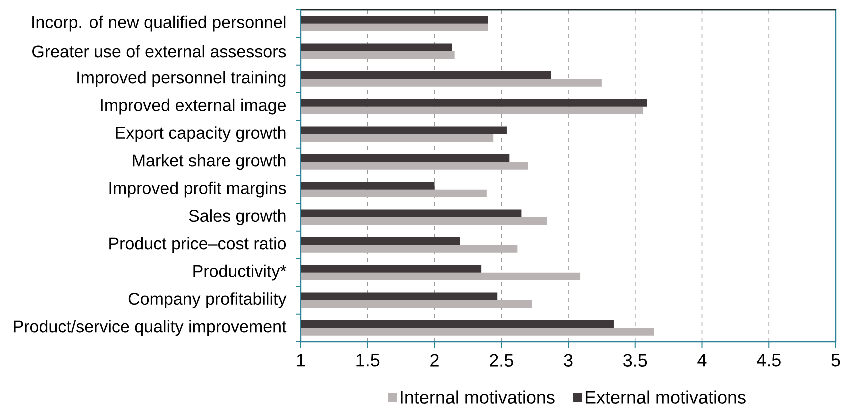  What do you see at coordinates (240, 272) in the screenshot?
I see `y-tick-label: Productivity*` at bounding box center [240, 272].